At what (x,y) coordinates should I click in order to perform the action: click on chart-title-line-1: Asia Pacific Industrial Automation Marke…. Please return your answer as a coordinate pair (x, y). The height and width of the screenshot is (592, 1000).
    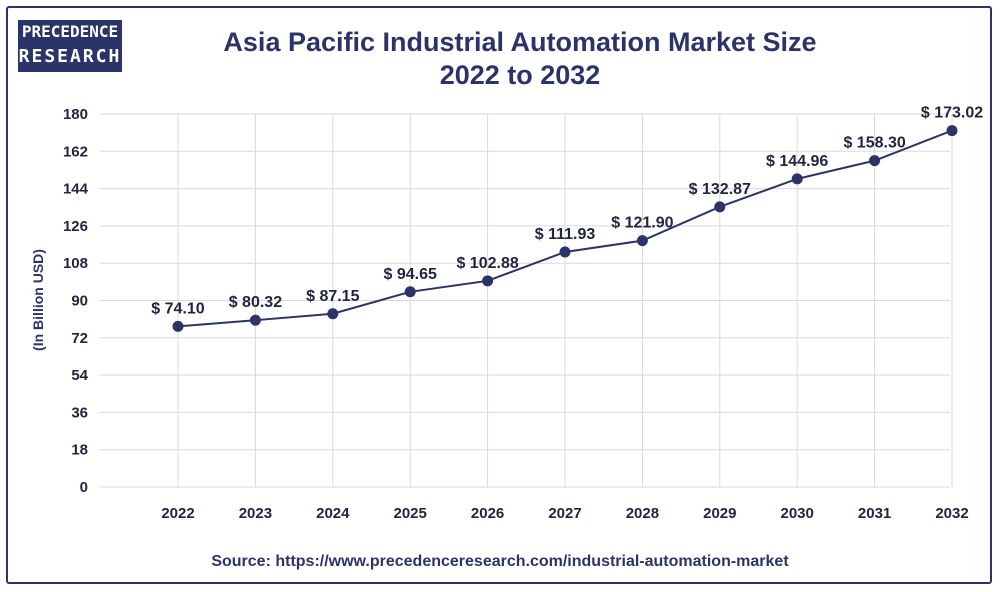
    Looking at the image, I should click on (520, 42).